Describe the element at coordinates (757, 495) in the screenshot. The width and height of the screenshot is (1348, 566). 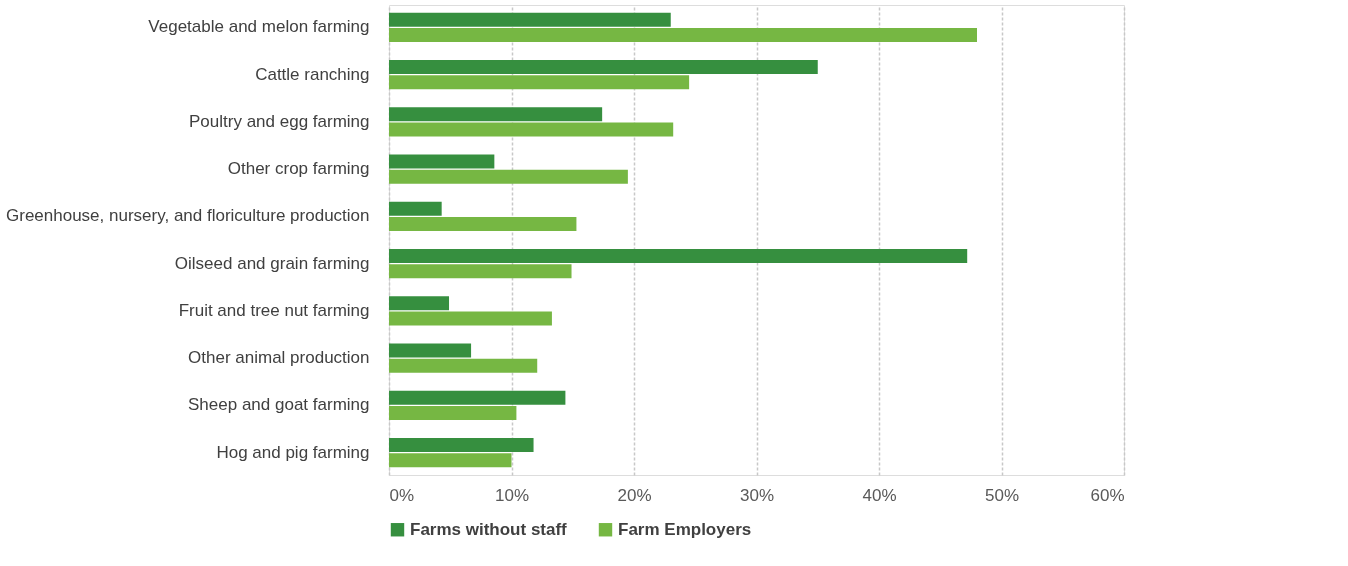
I see `x-tick-label: 30%` at that location.